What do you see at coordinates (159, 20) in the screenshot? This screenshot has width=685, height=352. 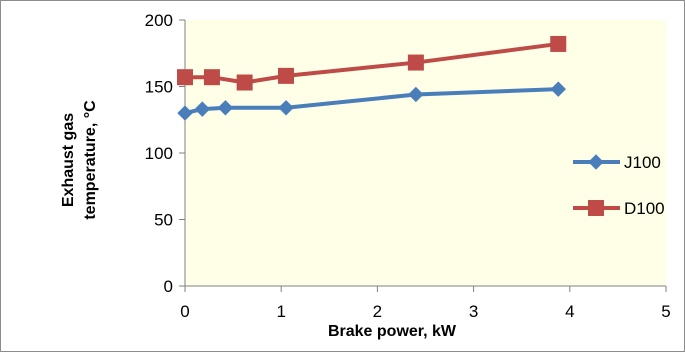 I see `y-tick-label: 200` at bounding box center [159, 20].